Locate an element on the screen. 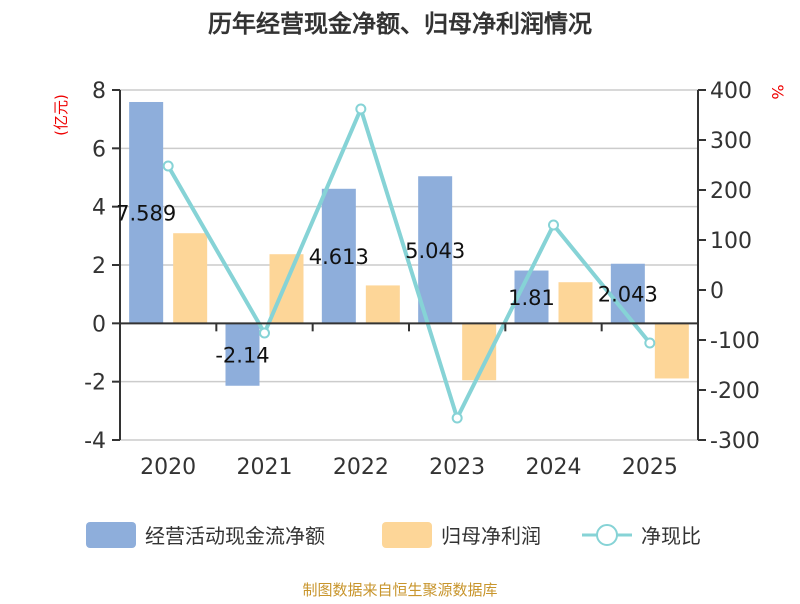 The width and height of the screenshot is (800, 604). right-tick-label: -200 is located at coordinates (735, 391).